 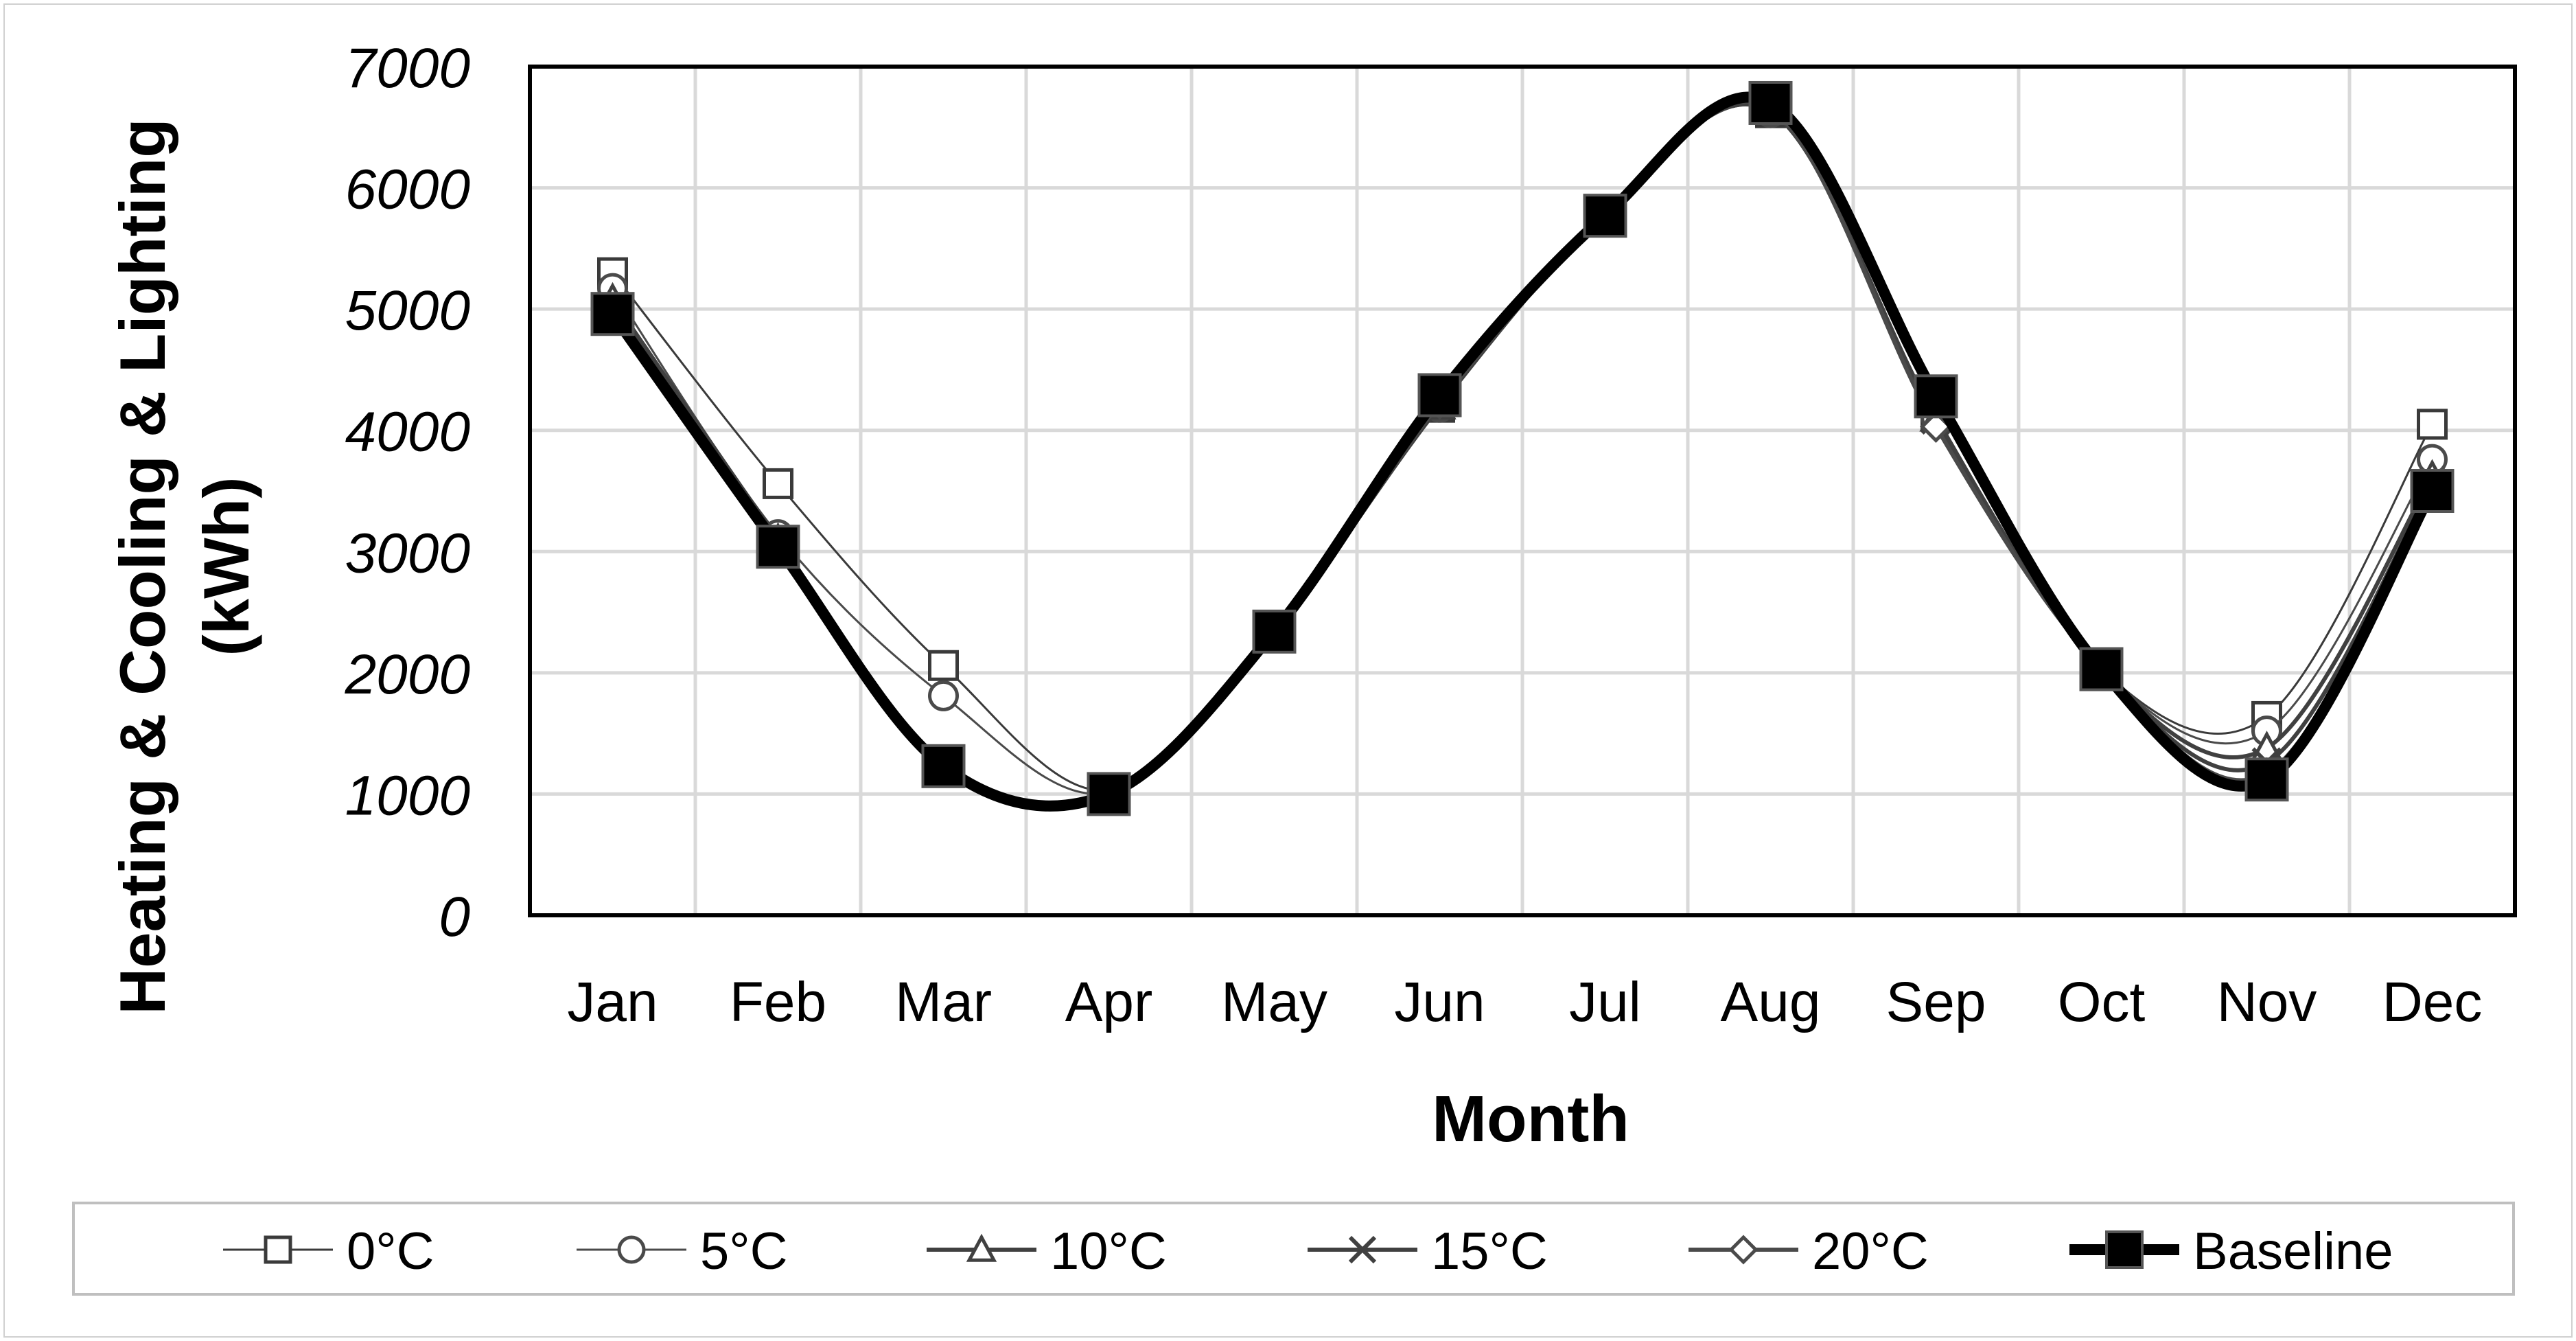 I want to click on x-axis-title: Month, so click(x=1530, y=1119).